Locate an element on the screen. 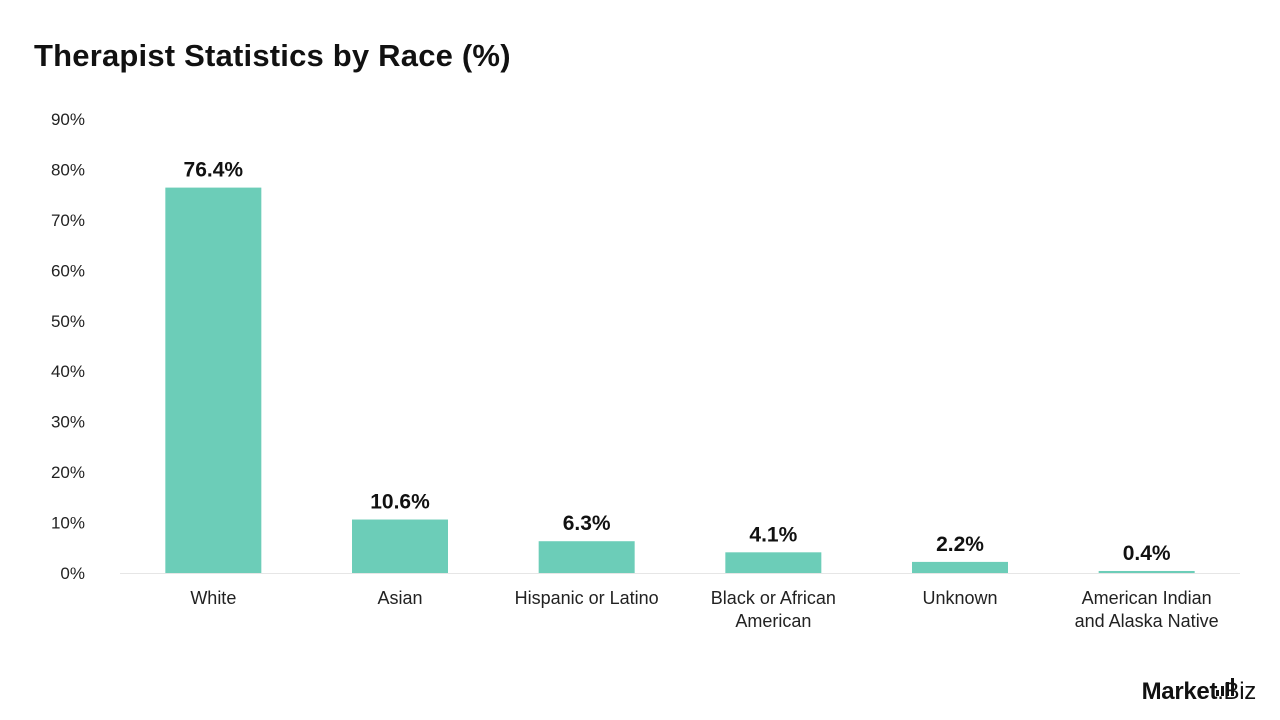  data-label: 6.3% is located at coordinates (587, 523).